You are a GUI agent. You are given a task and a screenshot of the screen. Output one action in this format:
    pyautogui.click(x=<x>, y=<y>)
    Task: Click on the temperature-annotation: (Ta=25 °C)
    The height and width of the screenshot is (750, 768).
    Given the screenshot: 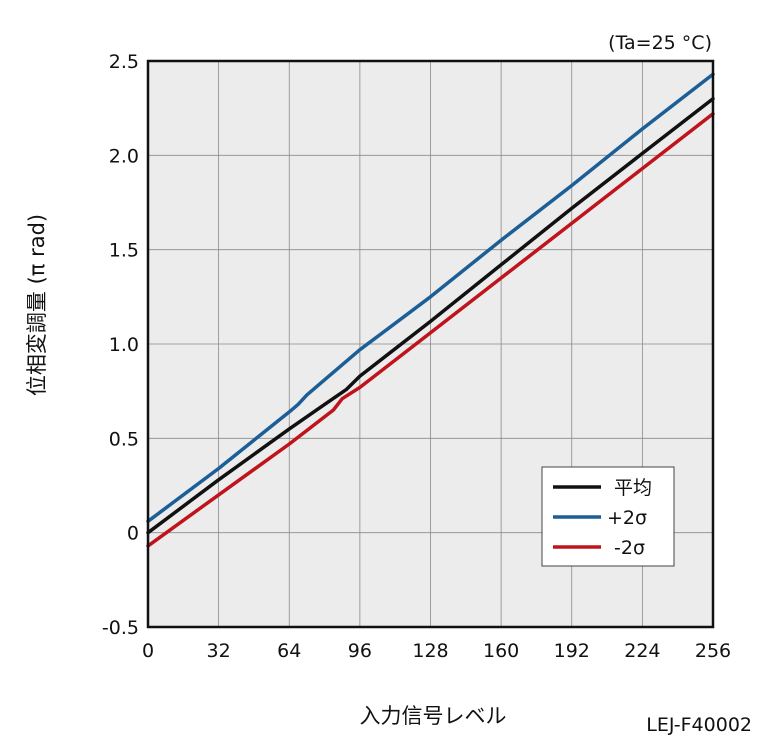 What is the action you would take?
    pyautogui.click(x=660, y=43)
    